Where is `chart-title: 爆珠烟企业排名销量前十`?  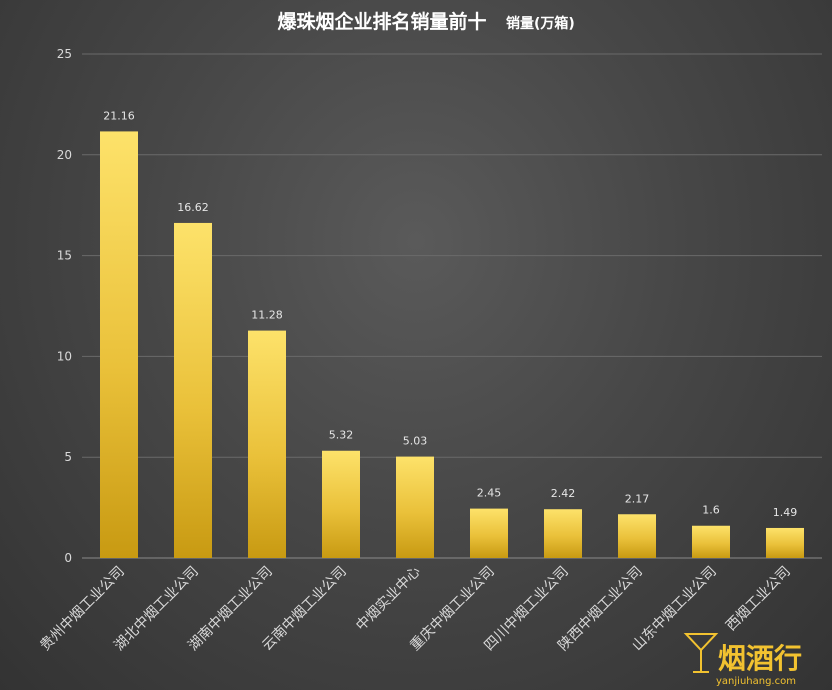 chart-title: 爆珠烟企业排名销量前十 is located at coordinates (381, 21).